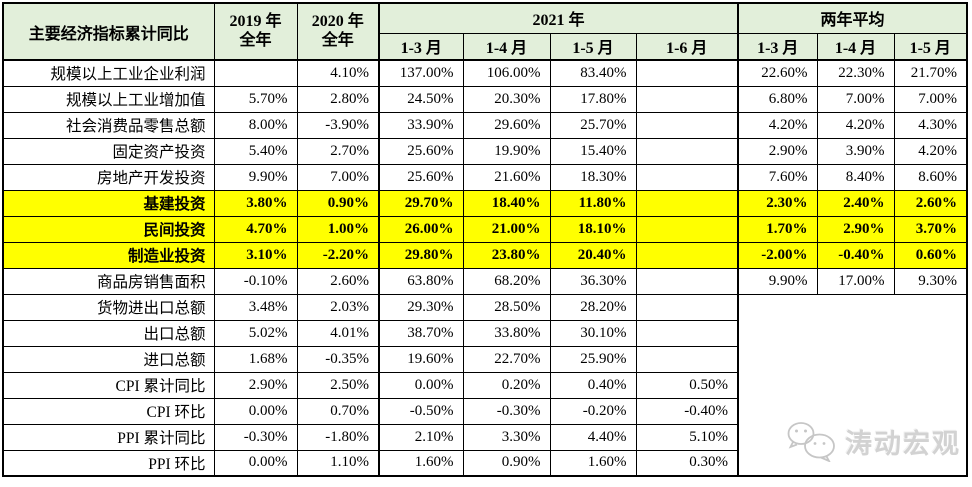 The width and height of the screenshot is (972, 487). What do you see at coordinates (593, 307) in the screenshot?
I see `cell: 28.20%` at bounding box center [593, 307].